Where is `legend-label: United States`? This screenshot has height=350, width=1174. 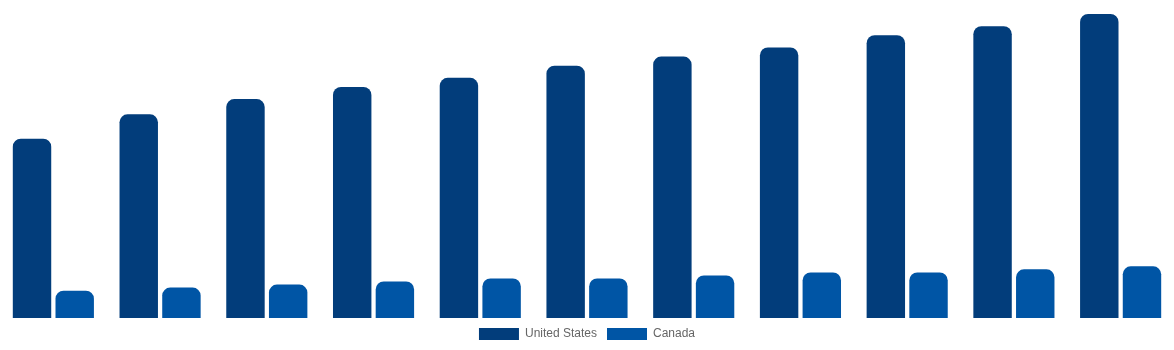 legend-label: United States is located at coordinates (561, 333).